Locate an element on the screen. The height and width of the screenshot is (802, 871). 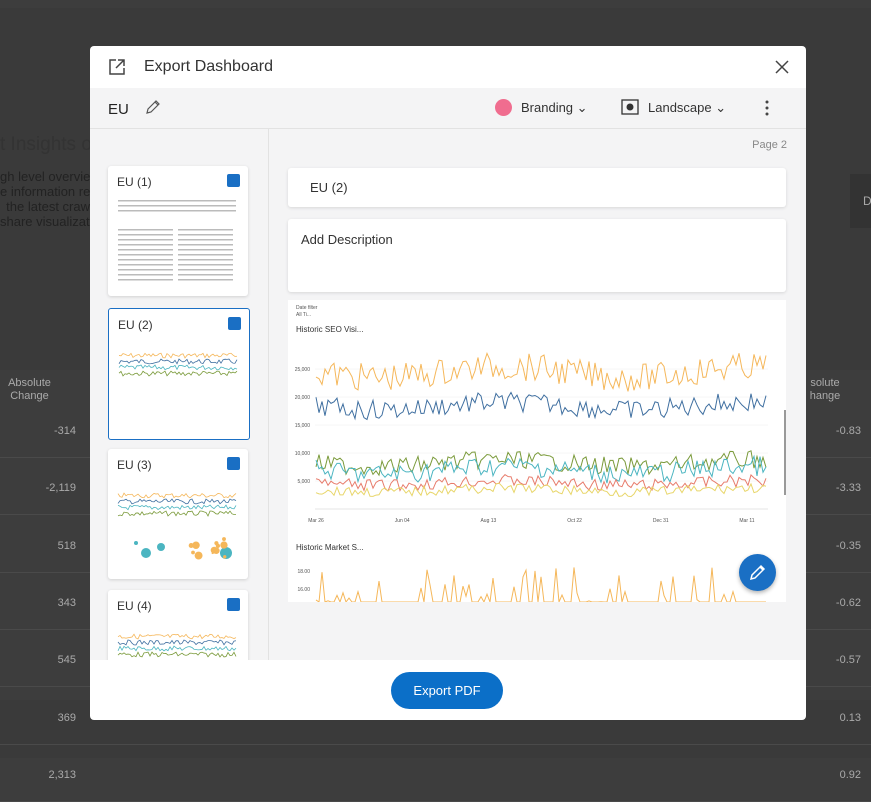
orientation-label: Landscape is located at coordinates (680, 107).